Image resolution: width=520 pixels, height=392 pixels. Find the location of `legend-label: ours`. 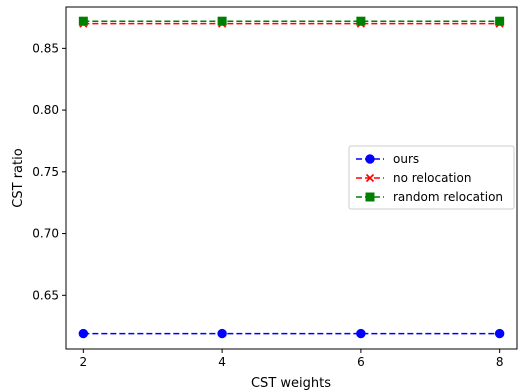

legend-label: ours is located at coordinates (406, 159).